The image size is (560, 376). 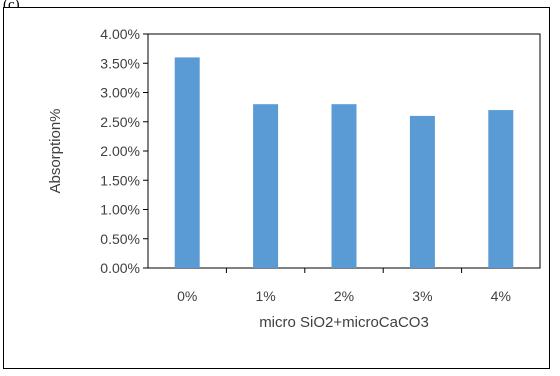 I want to click on x-category-label: 1%, so click(x=265, y=296).